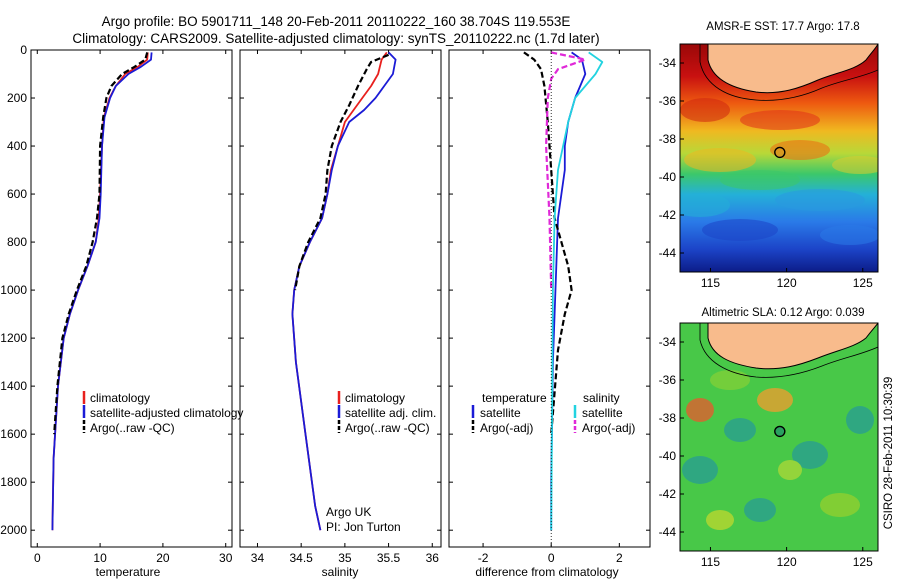 This screenshot has width=900, height=580. Describe the element at coordinates (514, 398) in the screenshot. I see `legend-group-temperature: temperature` at that location.